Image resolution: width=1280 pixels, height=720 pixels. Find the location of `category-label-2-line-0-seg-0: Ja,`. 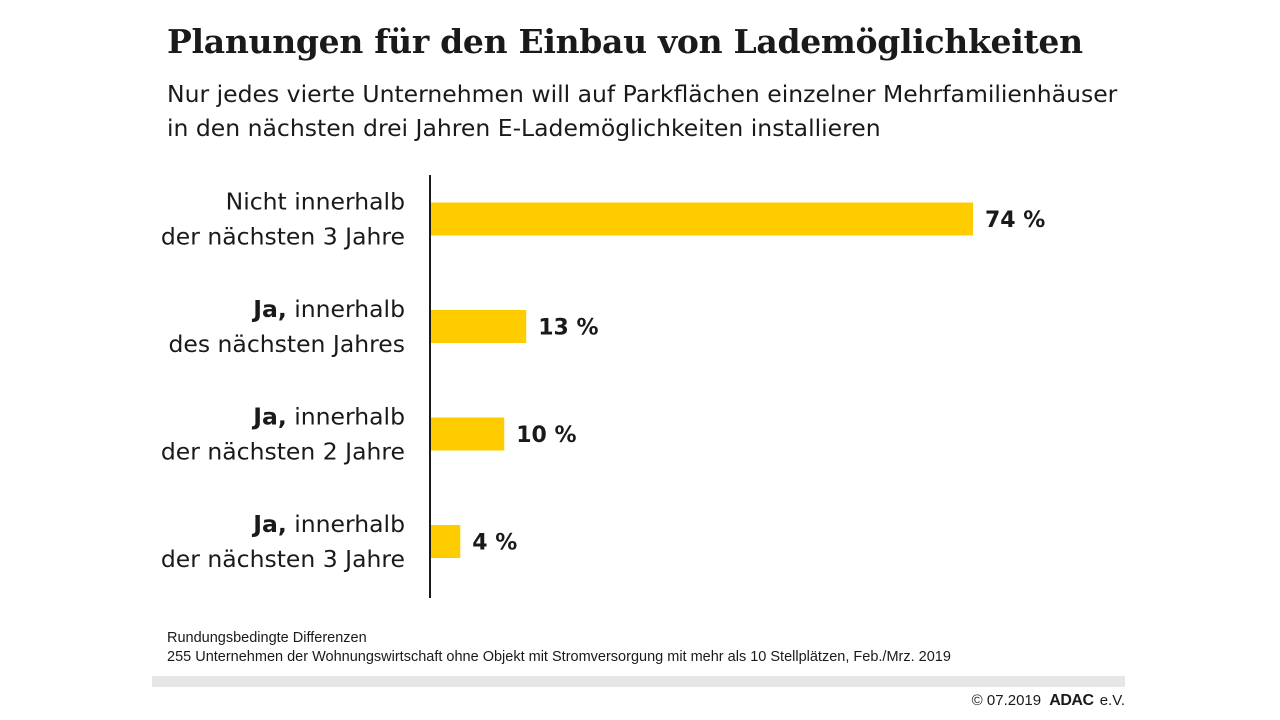

category-label-2-line-0-seg-0: Ja, is located at coordinates (269, 417).